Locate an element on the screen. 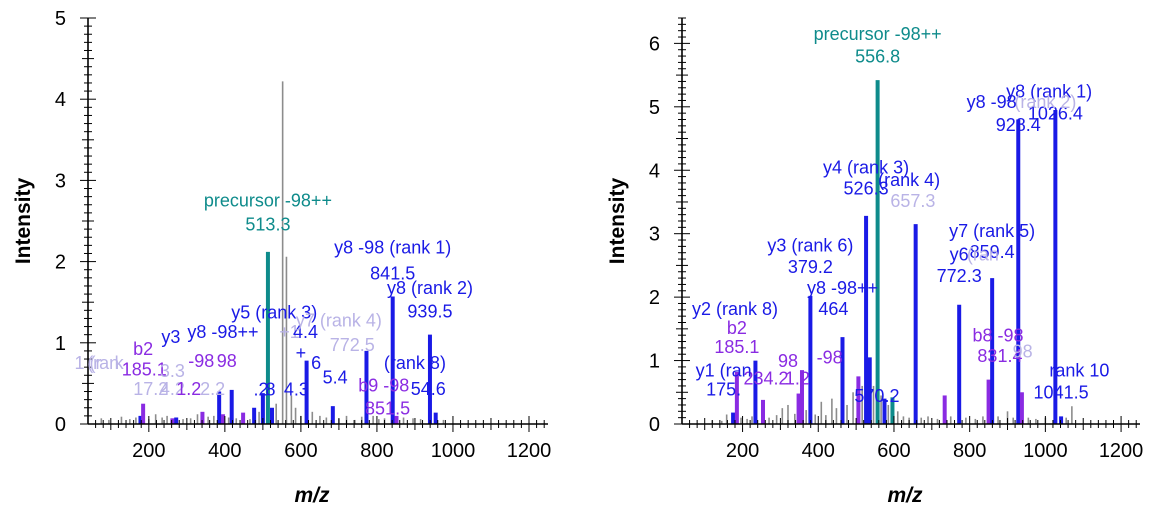 Image resolution: width=1150 pixels, height=509 pixels. peak-annotation-1-15: y6 is located at coordinates (959, 254).